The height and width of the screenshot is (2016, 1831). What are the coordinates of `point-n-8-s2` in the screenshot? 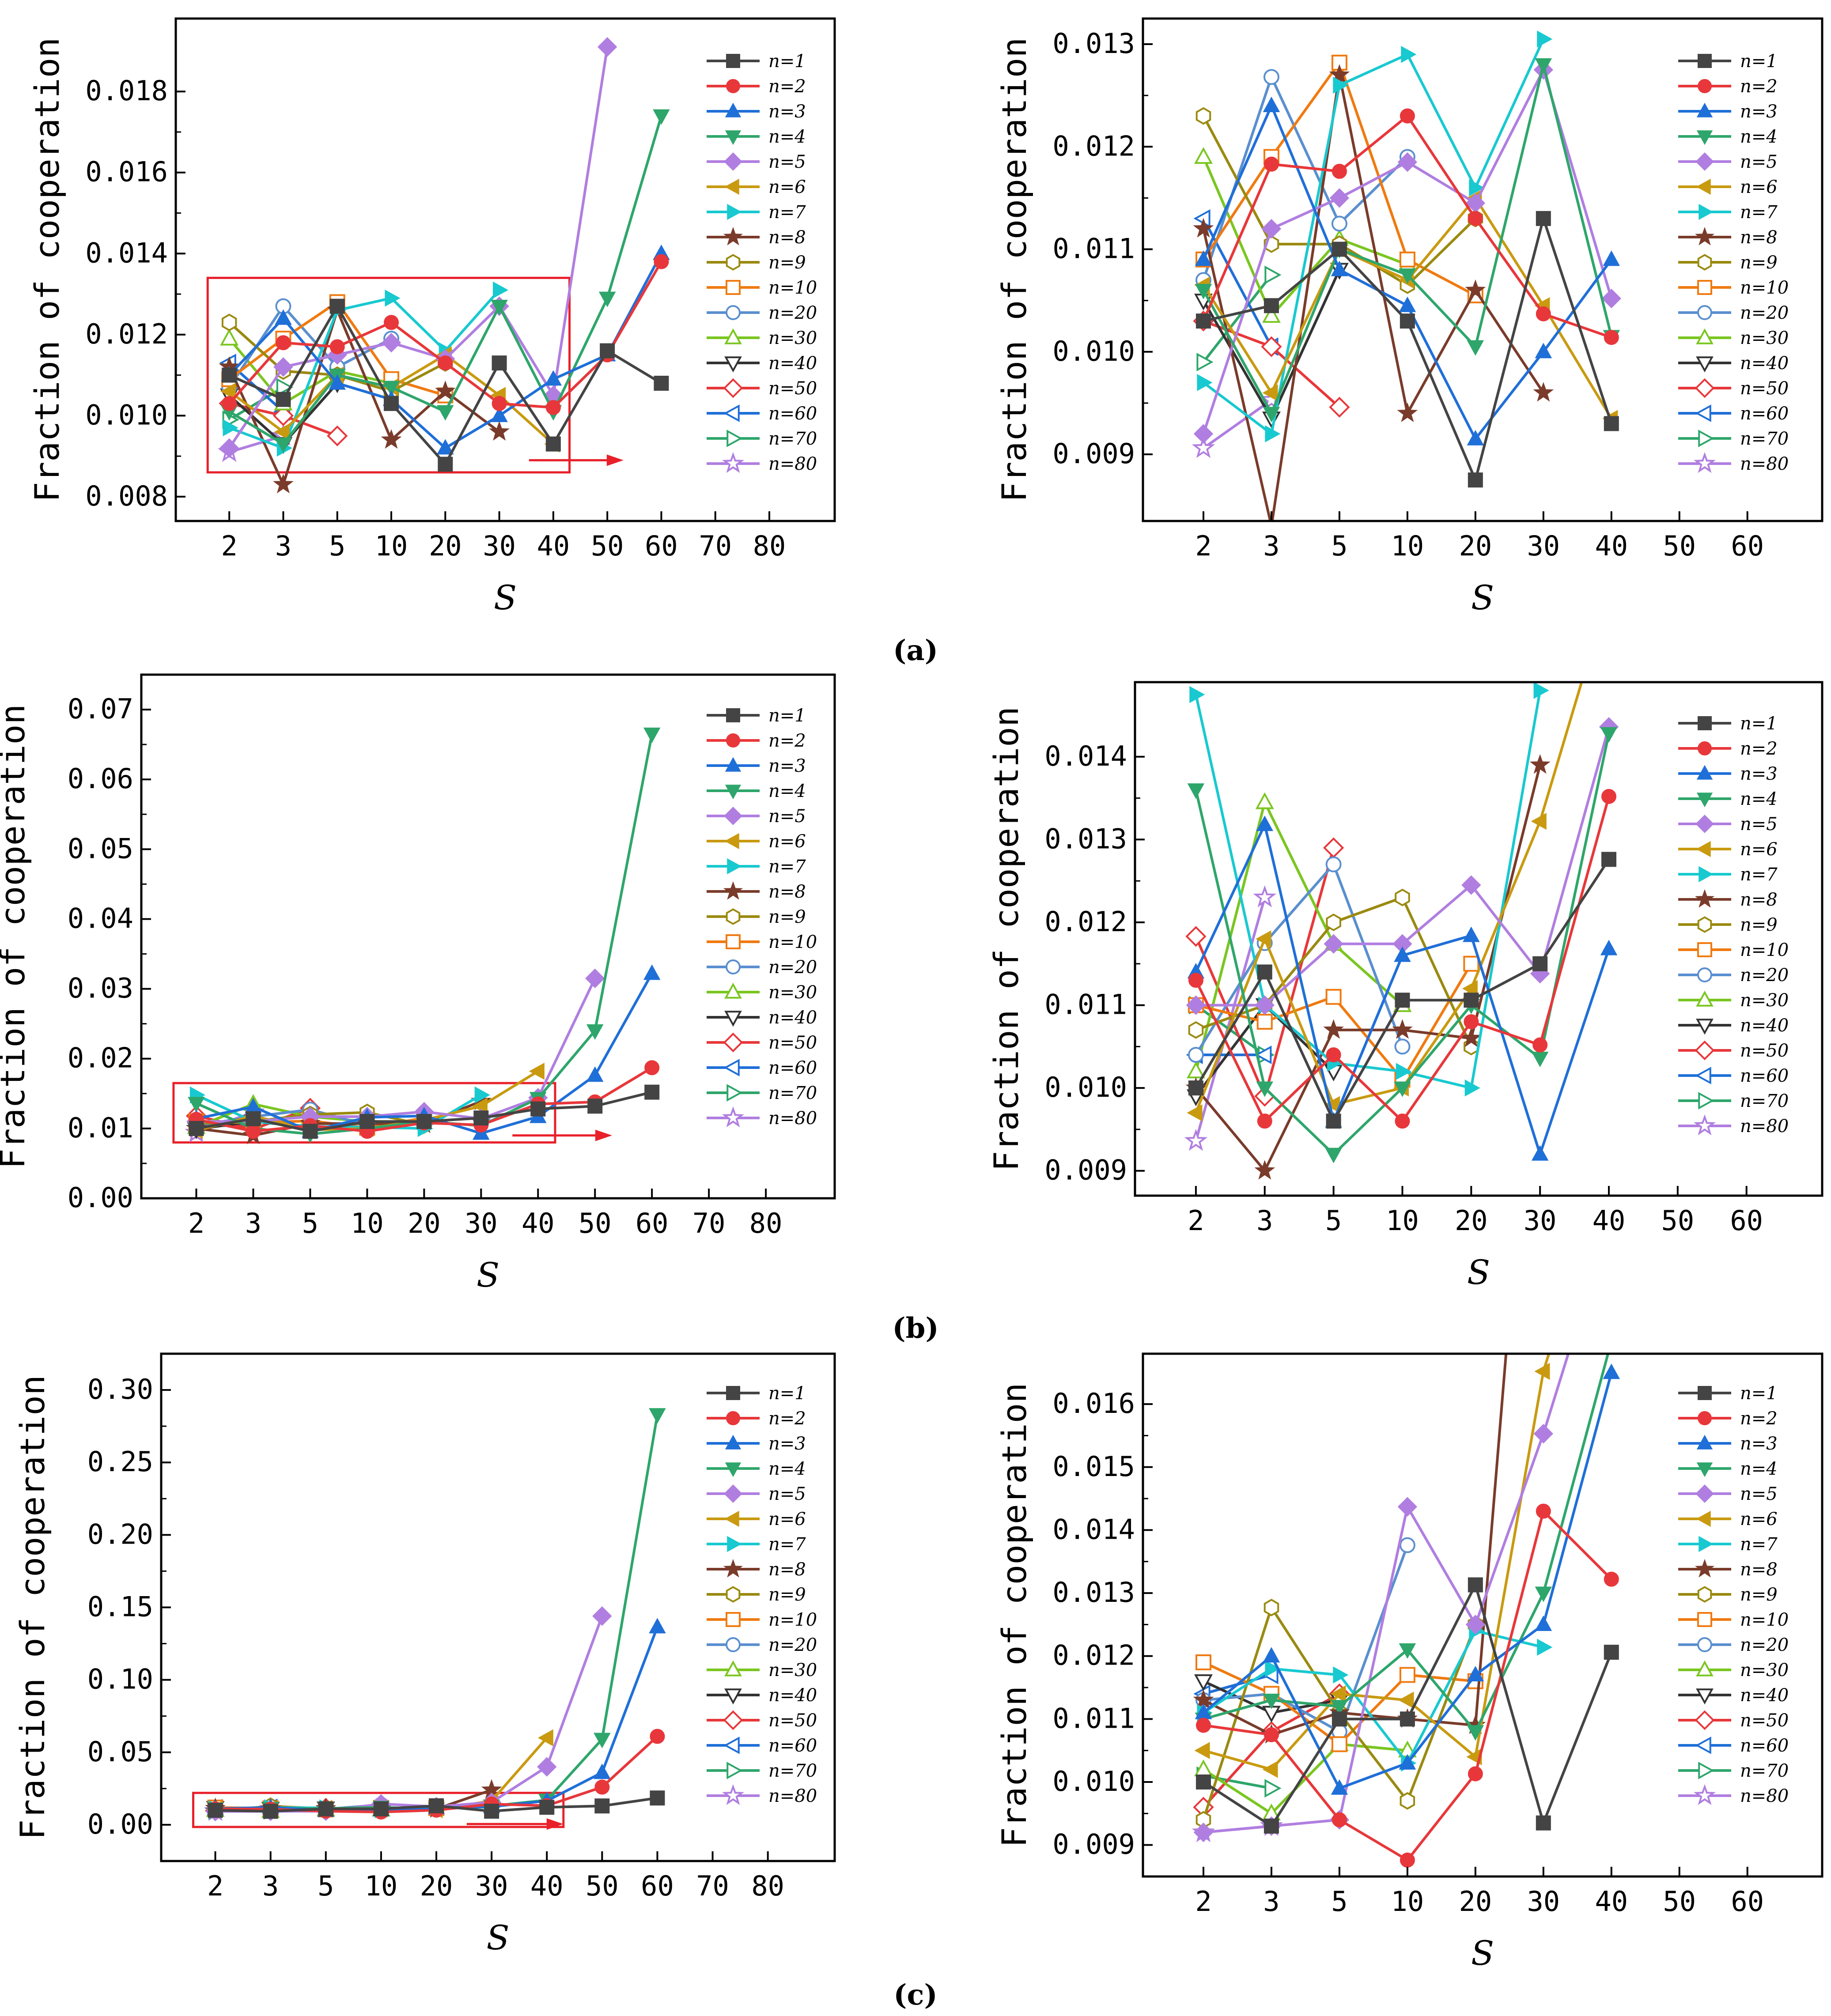 It's located at (1203, 228).